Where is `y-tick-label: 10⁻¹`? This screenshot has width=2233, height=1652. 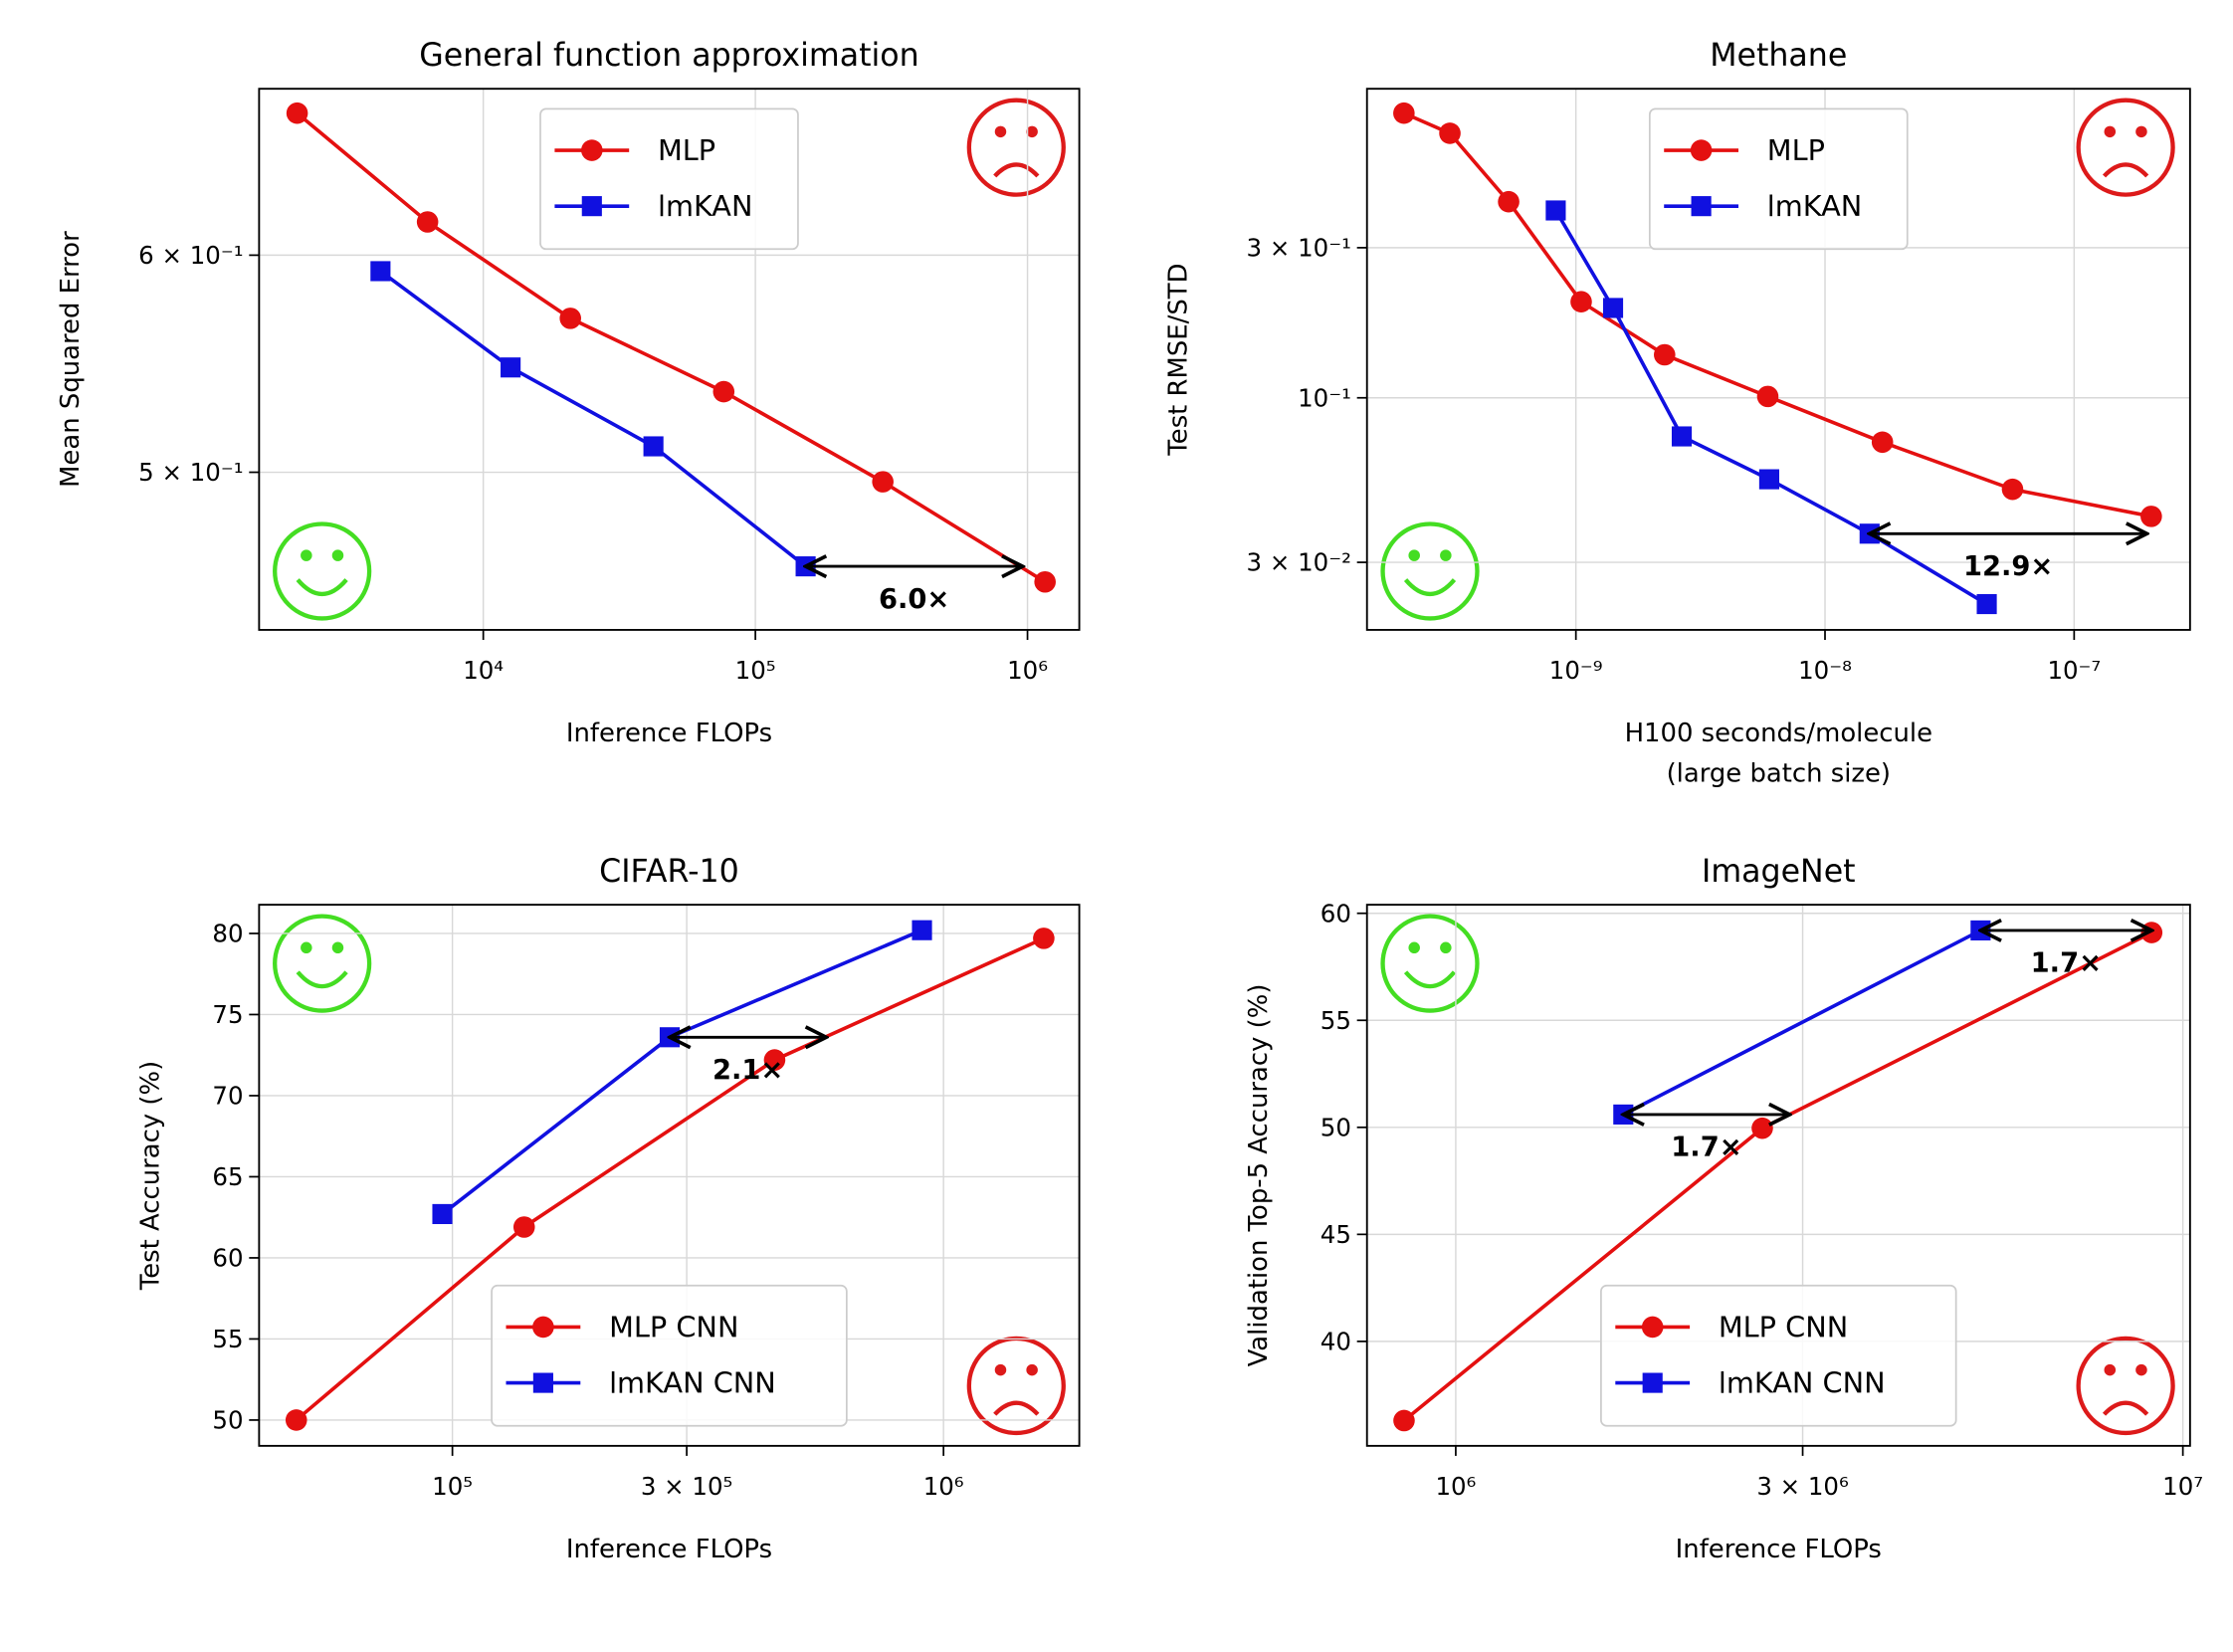
y-tick-label: 10⁻¹ is located at coordinates (1325, 397).